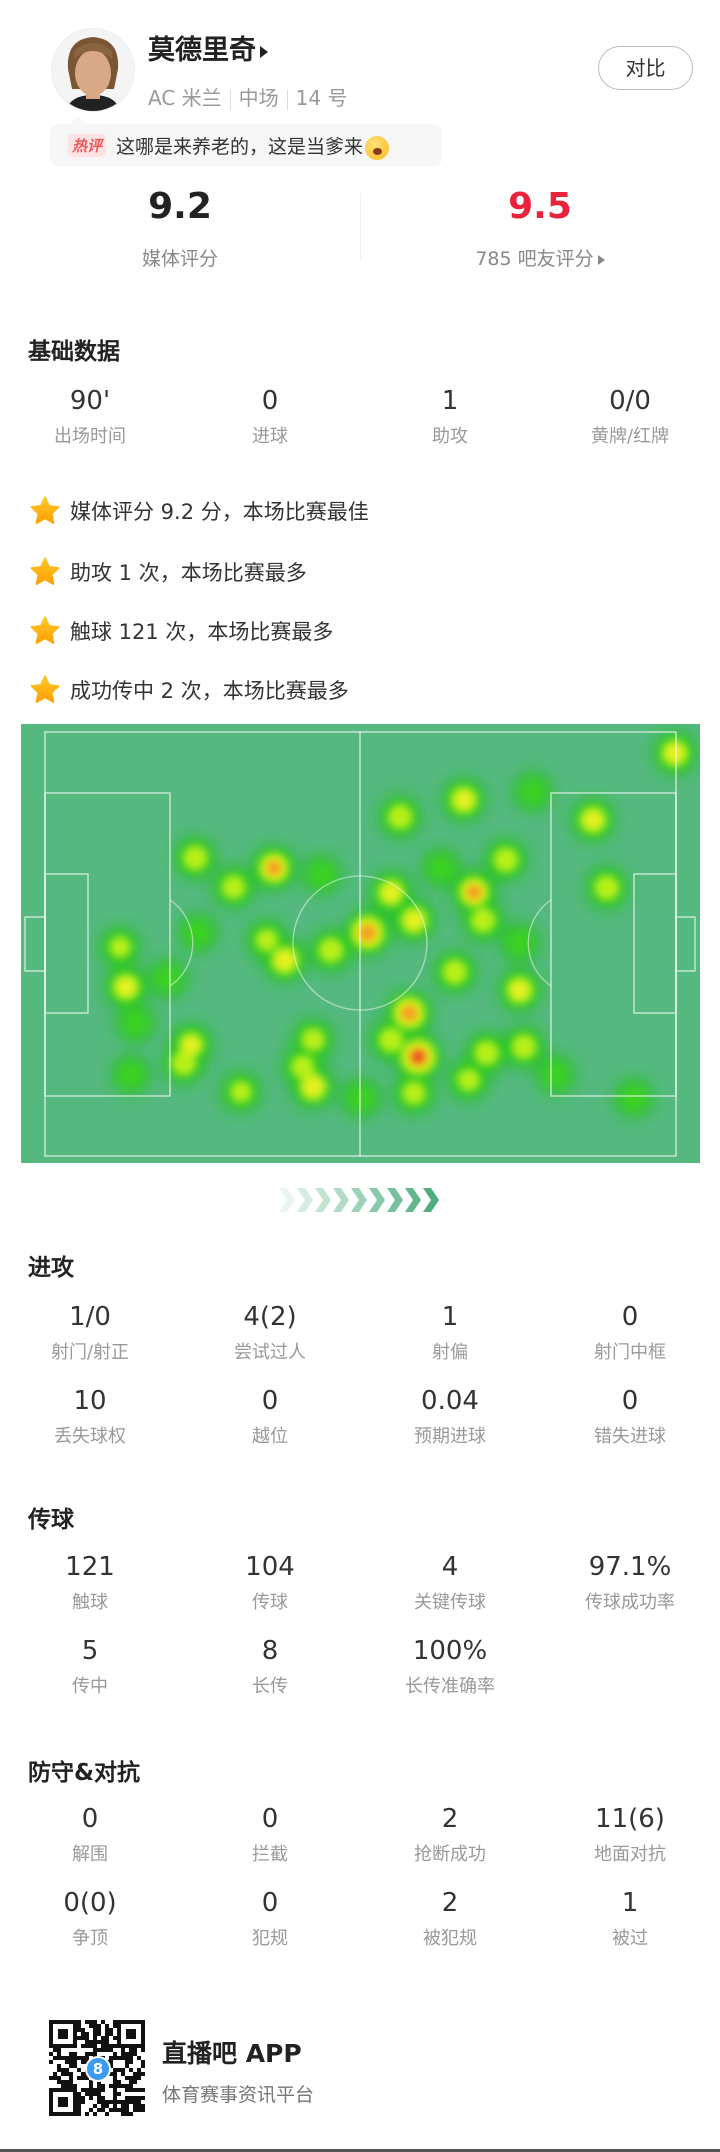 The image size is (720, 2152). What do you see at coordinates (202, 632) in the screenshot?
I see `highlight-text: 触球 121 次，本场比赛最多` at bounding box center [202, 632].